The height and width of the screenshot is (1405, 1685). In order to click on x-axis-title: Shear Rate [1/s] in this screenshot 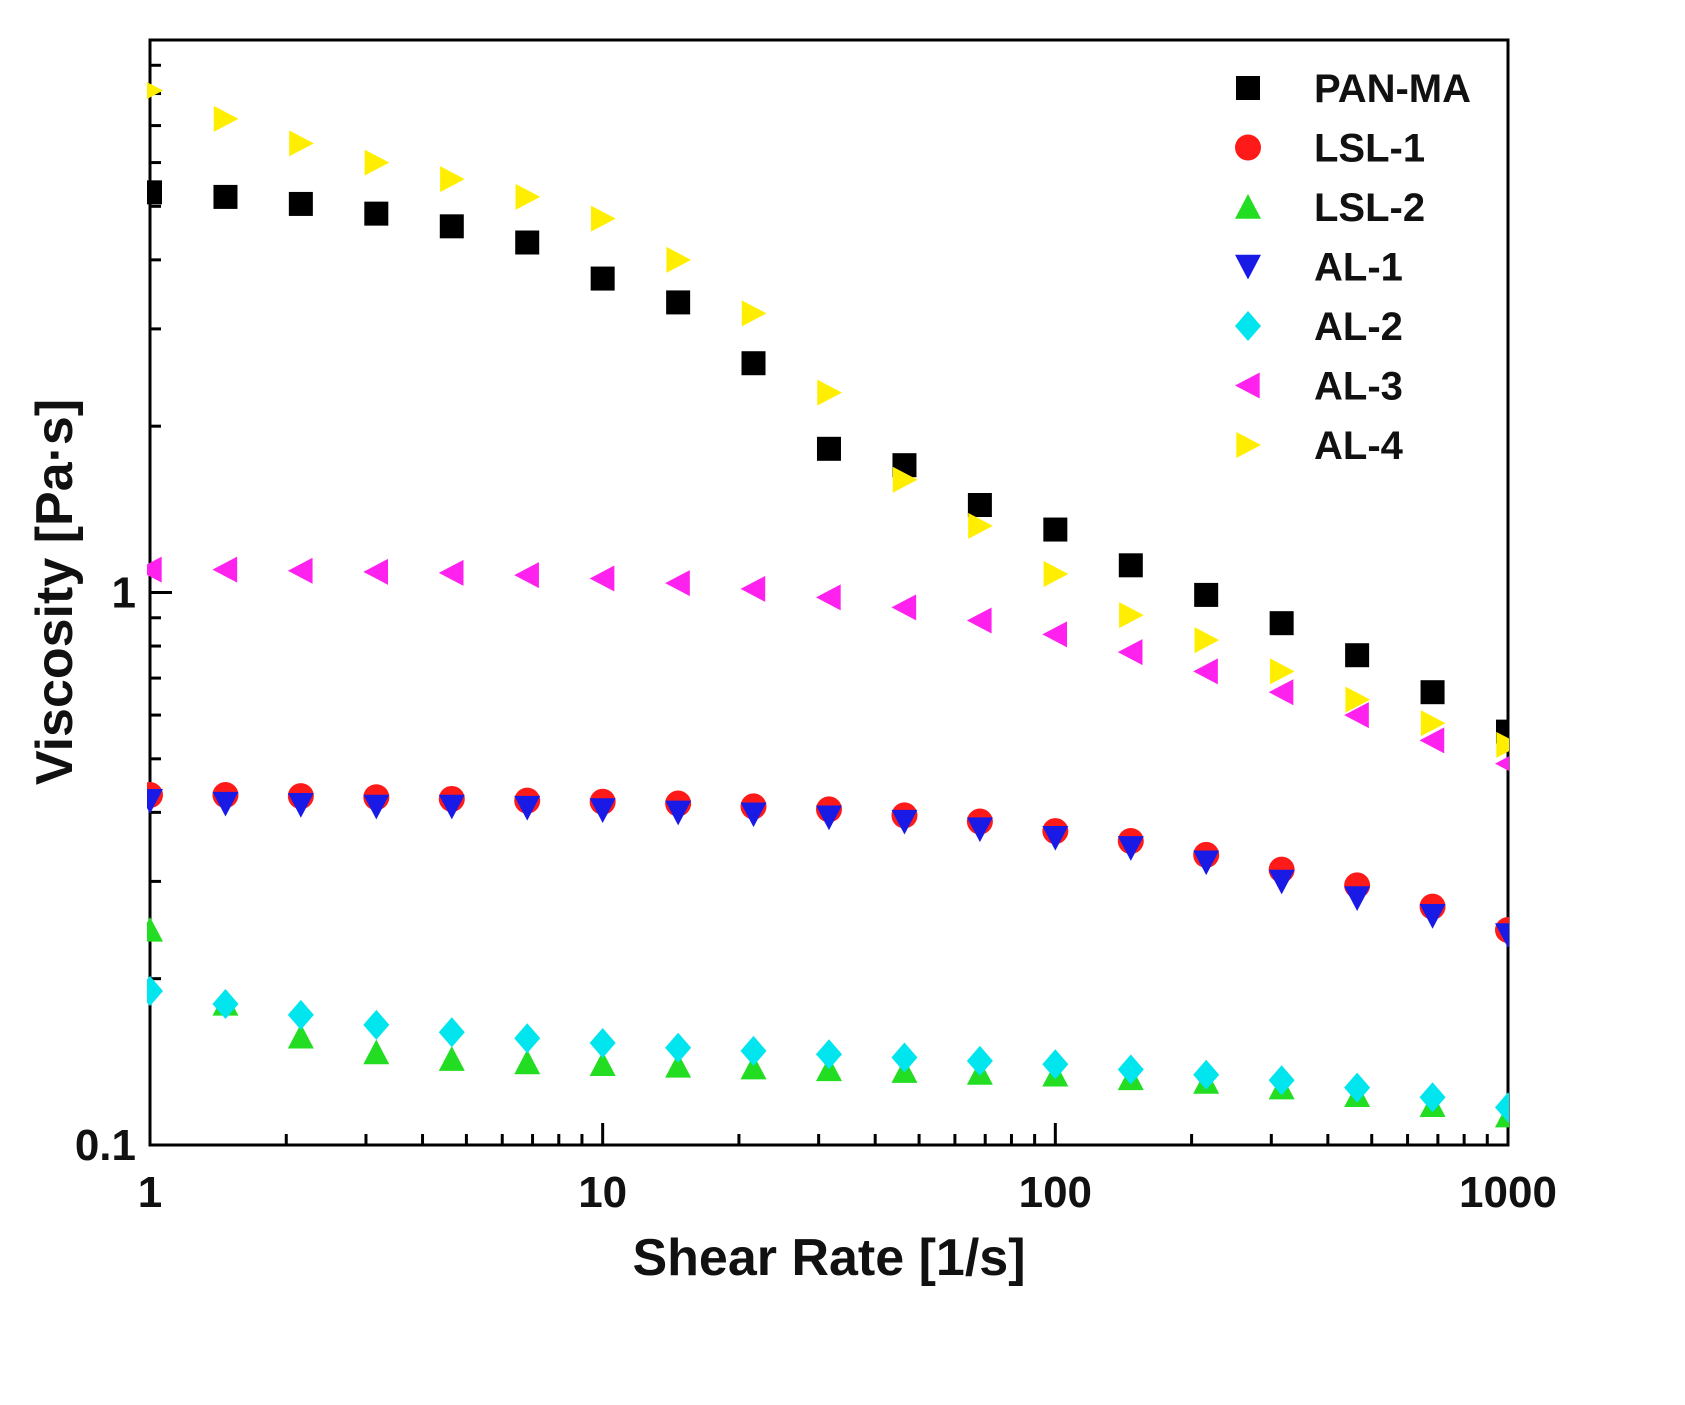, I will do `click(828, 1258)`.